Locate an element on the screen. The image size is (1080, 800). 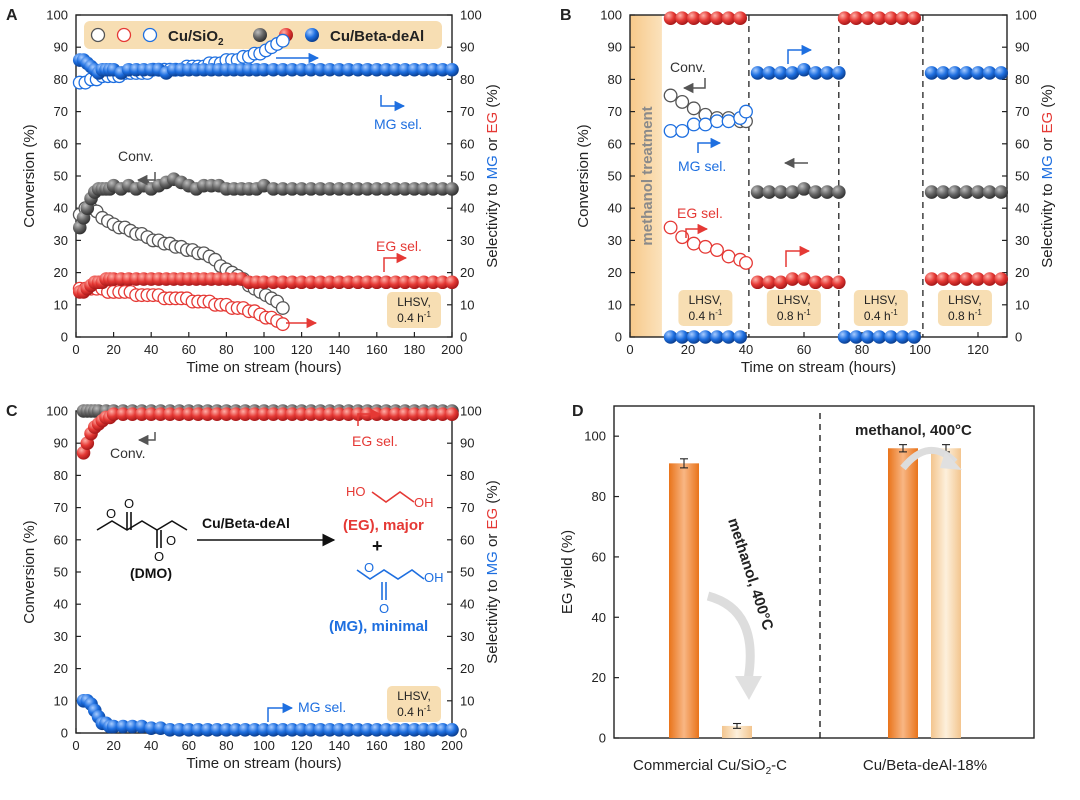
y2-tick-label: 100 is located at coordinates (471, 411).